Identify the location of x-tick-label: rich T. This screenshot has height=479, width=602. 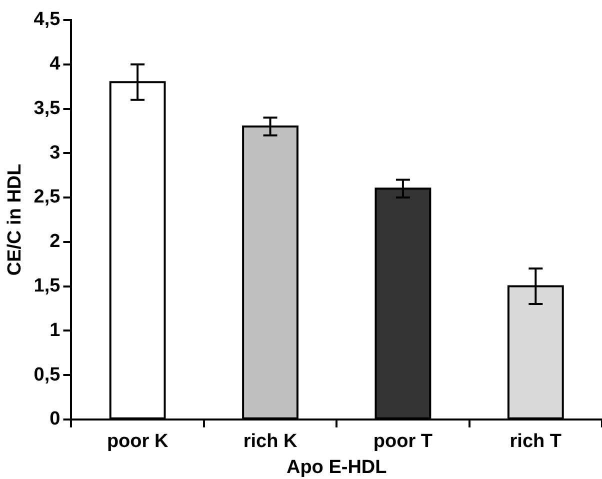
(536, 441).